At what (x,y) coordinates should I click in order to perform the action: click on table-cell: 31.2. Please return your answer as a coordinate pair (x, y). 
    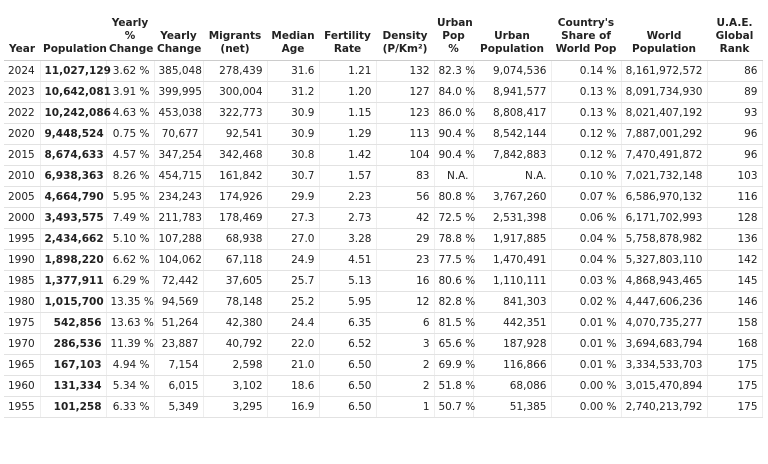
    Looking at the image, I should click on (293, 92).